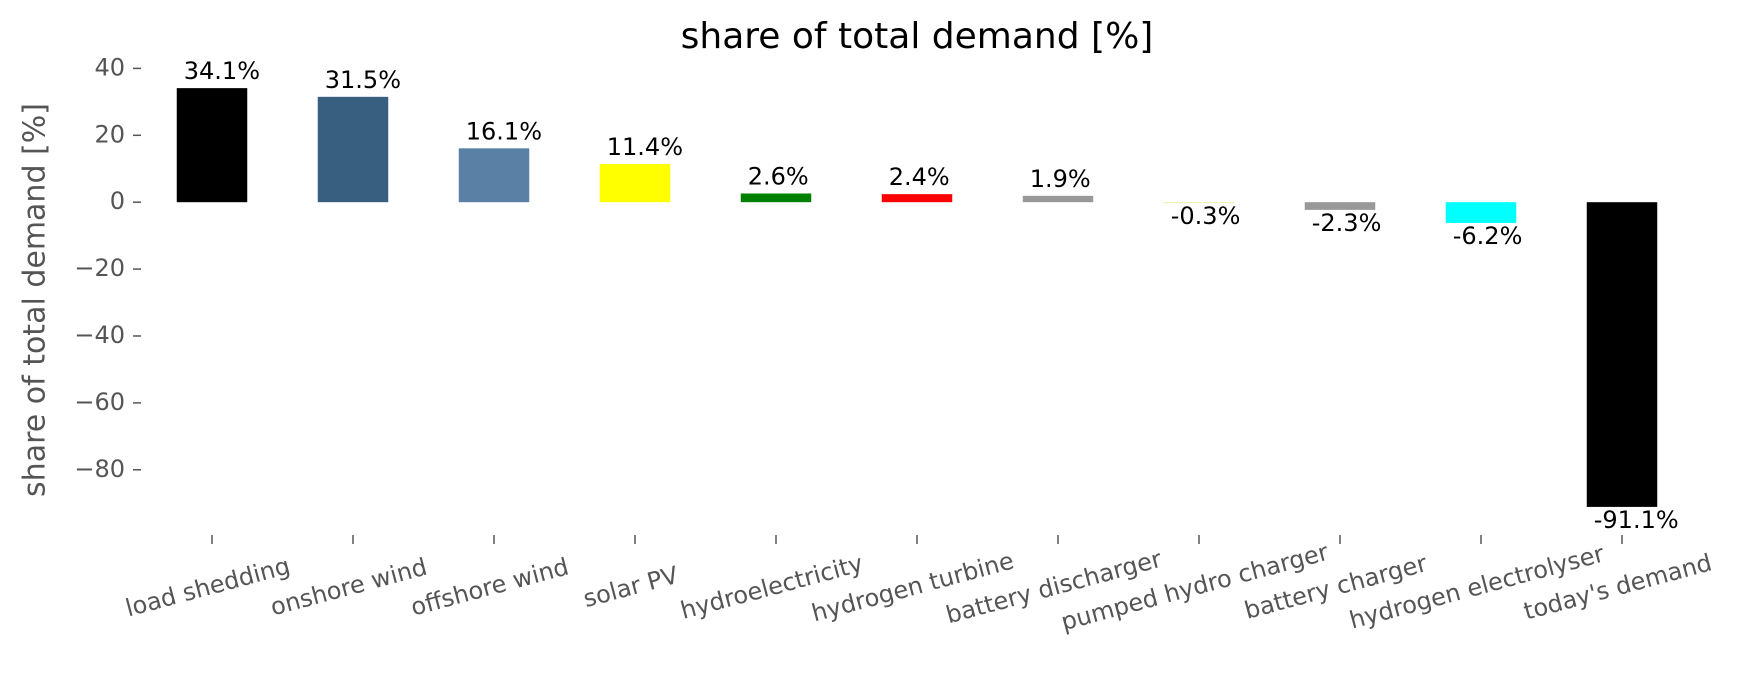 The height and width of the screenshot is (678, 1753). Describe the element at coordinates (1488, 236) in the screenshot. I see `value-label: -6.2%` at that location.